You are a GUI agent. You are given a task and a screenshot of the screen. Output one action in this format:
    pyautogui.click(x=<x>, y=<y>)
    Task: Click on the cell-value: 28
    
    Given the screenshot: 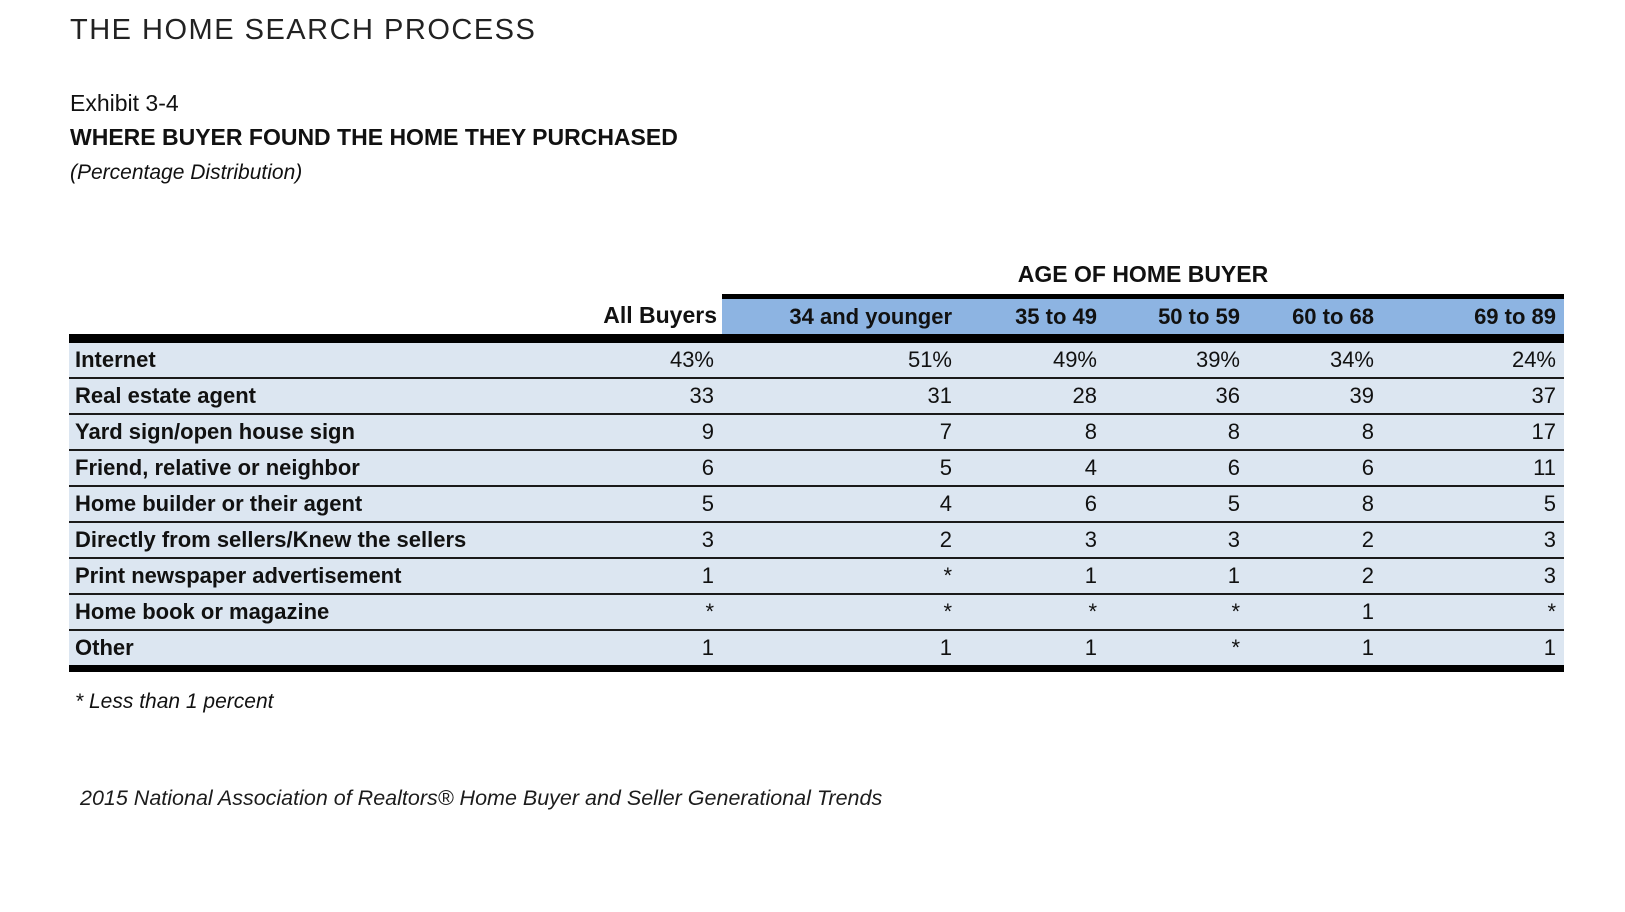 What is the action you would take?
    pyautogui.click(x=1032, y=396)
    